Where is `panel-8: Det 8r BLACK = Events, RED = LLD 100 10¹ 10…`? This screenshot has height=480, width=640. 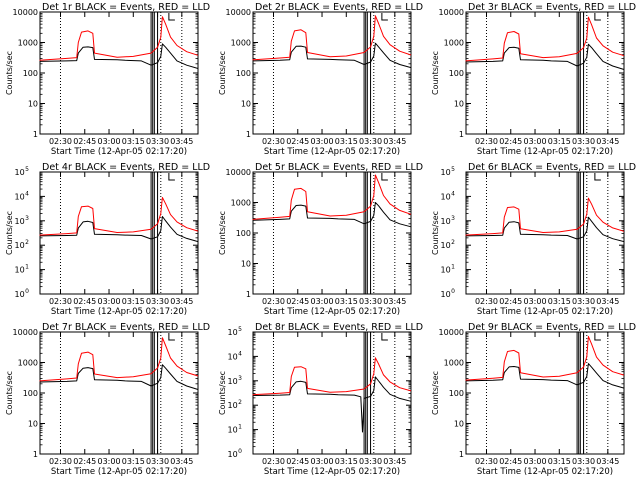 panel-8: Det 8r BLACK = Events, RED = LLD 100 10¹ 10… is located at coordinates (320, 399).